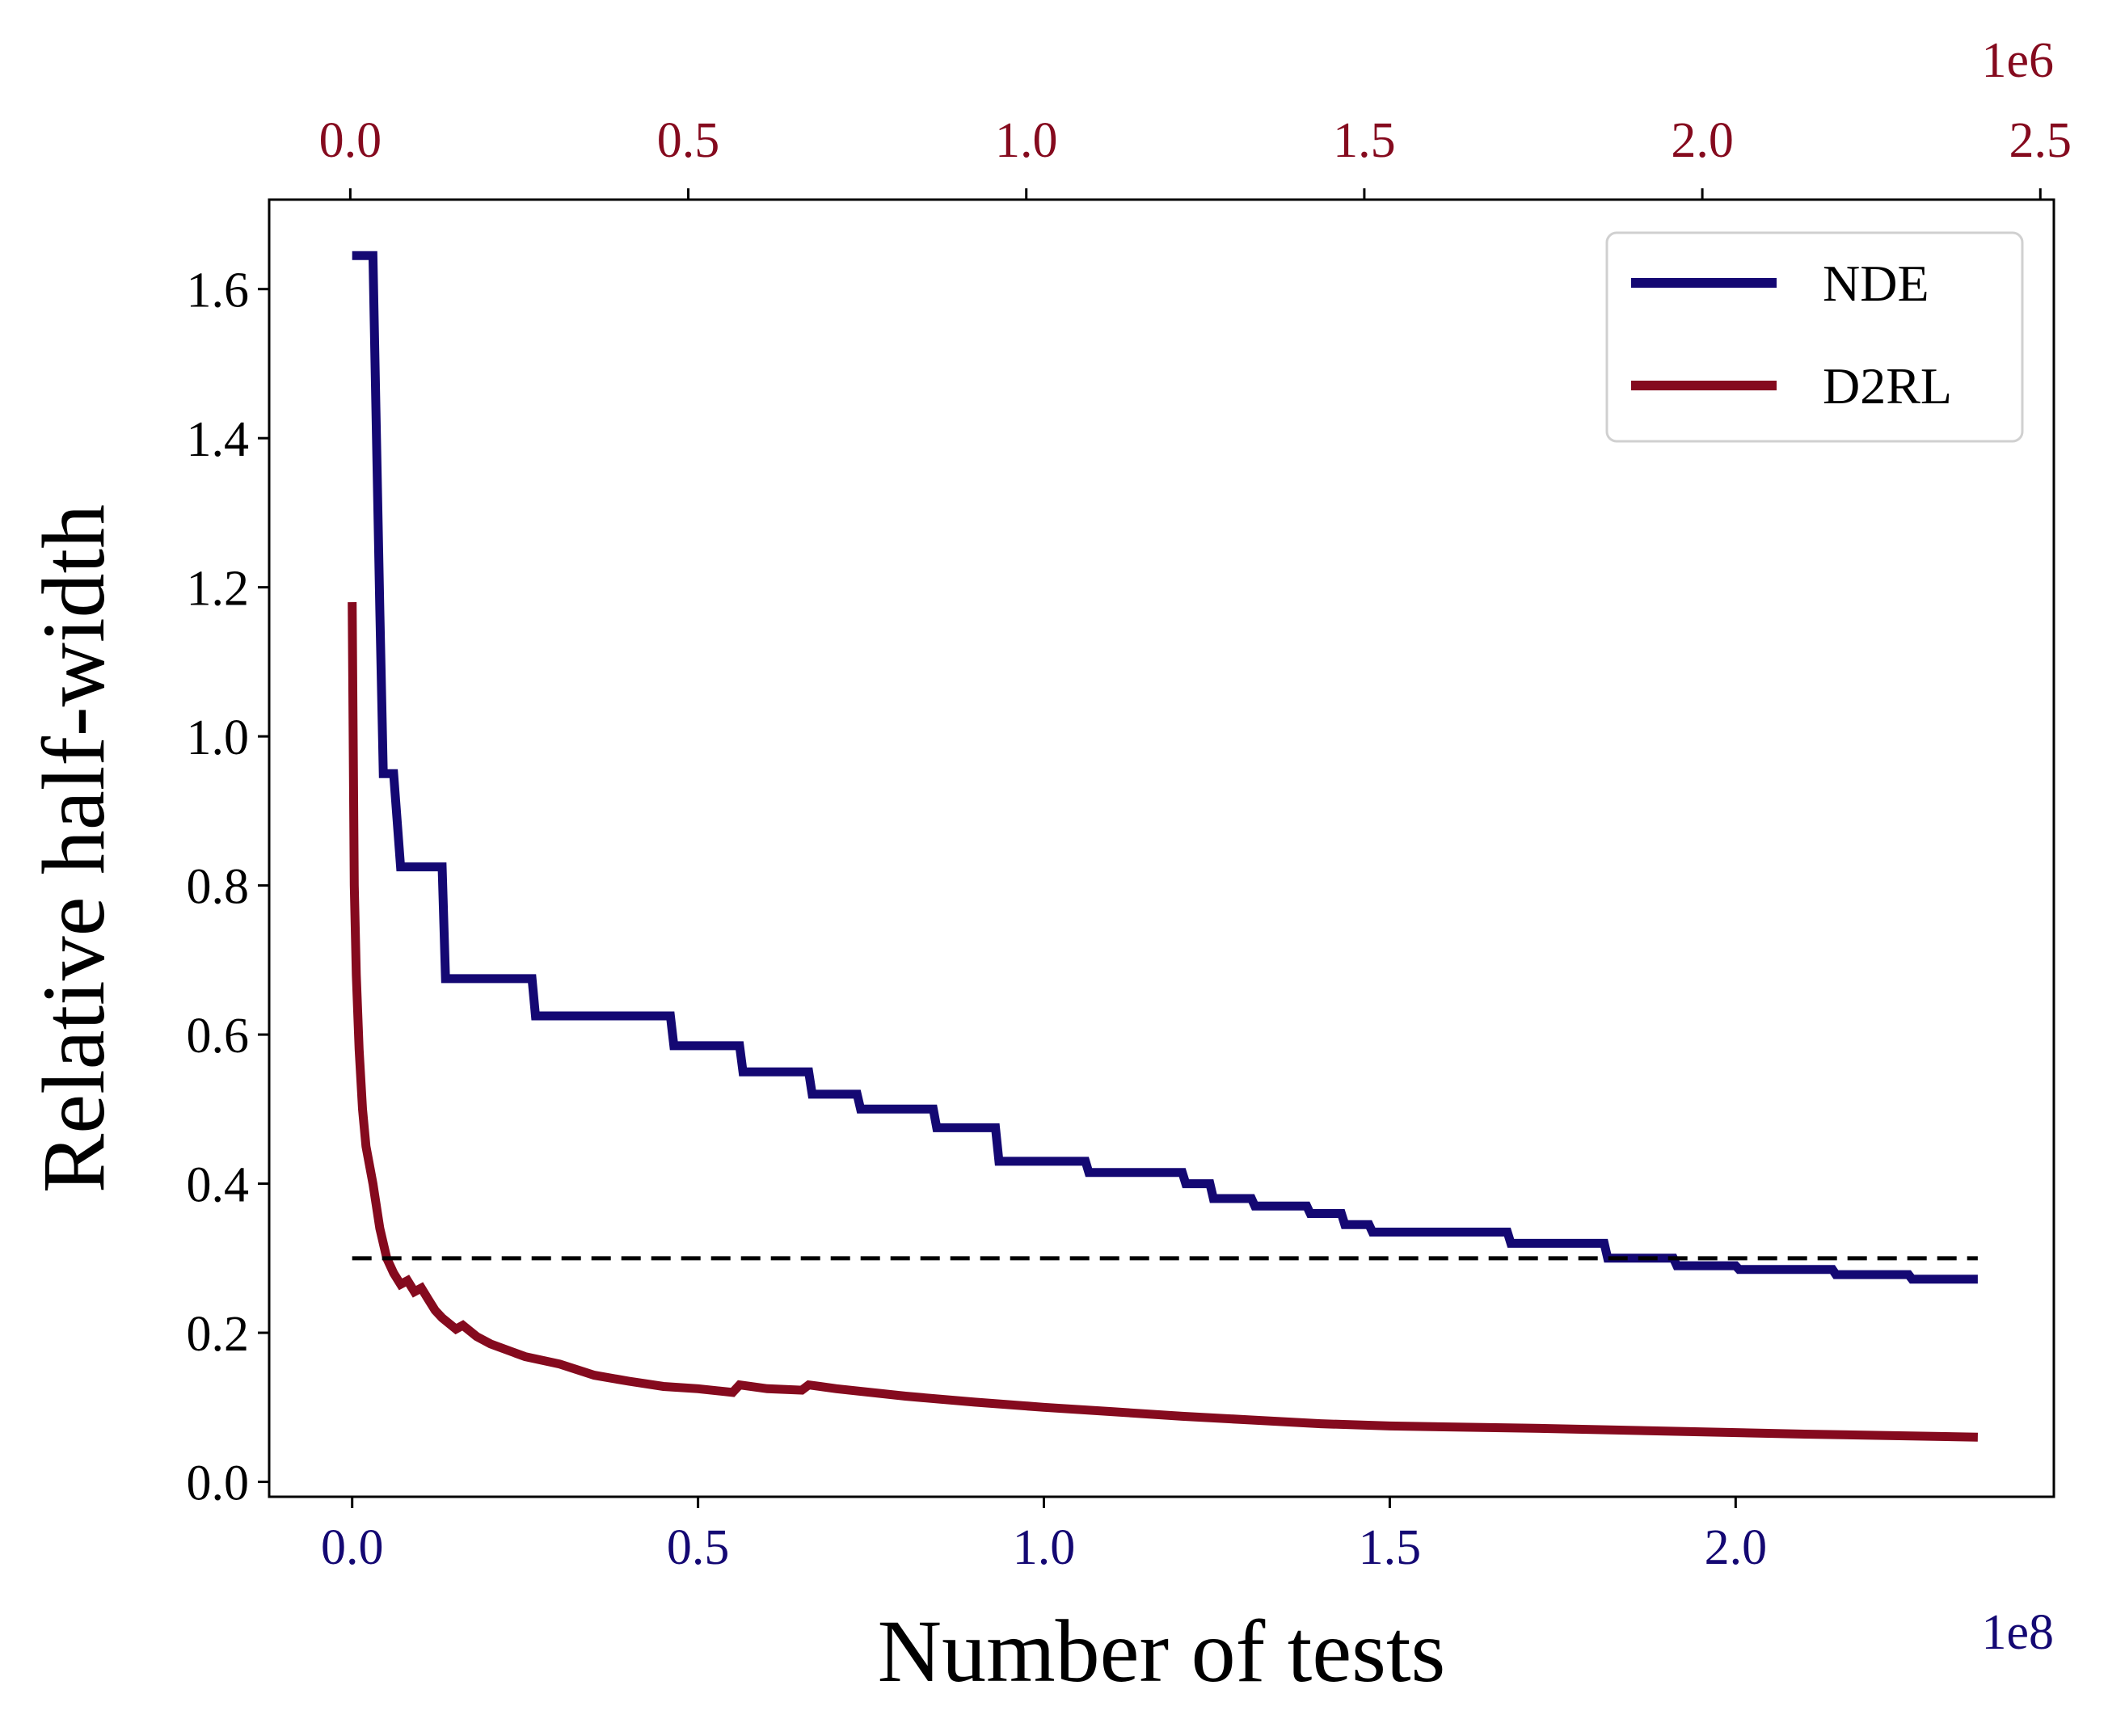 This screenshot has height=1736, width=2108. Describe the element at coordinates (219, 1483) in the screenshot. I see `y-tick-label: 0.0` at that location.